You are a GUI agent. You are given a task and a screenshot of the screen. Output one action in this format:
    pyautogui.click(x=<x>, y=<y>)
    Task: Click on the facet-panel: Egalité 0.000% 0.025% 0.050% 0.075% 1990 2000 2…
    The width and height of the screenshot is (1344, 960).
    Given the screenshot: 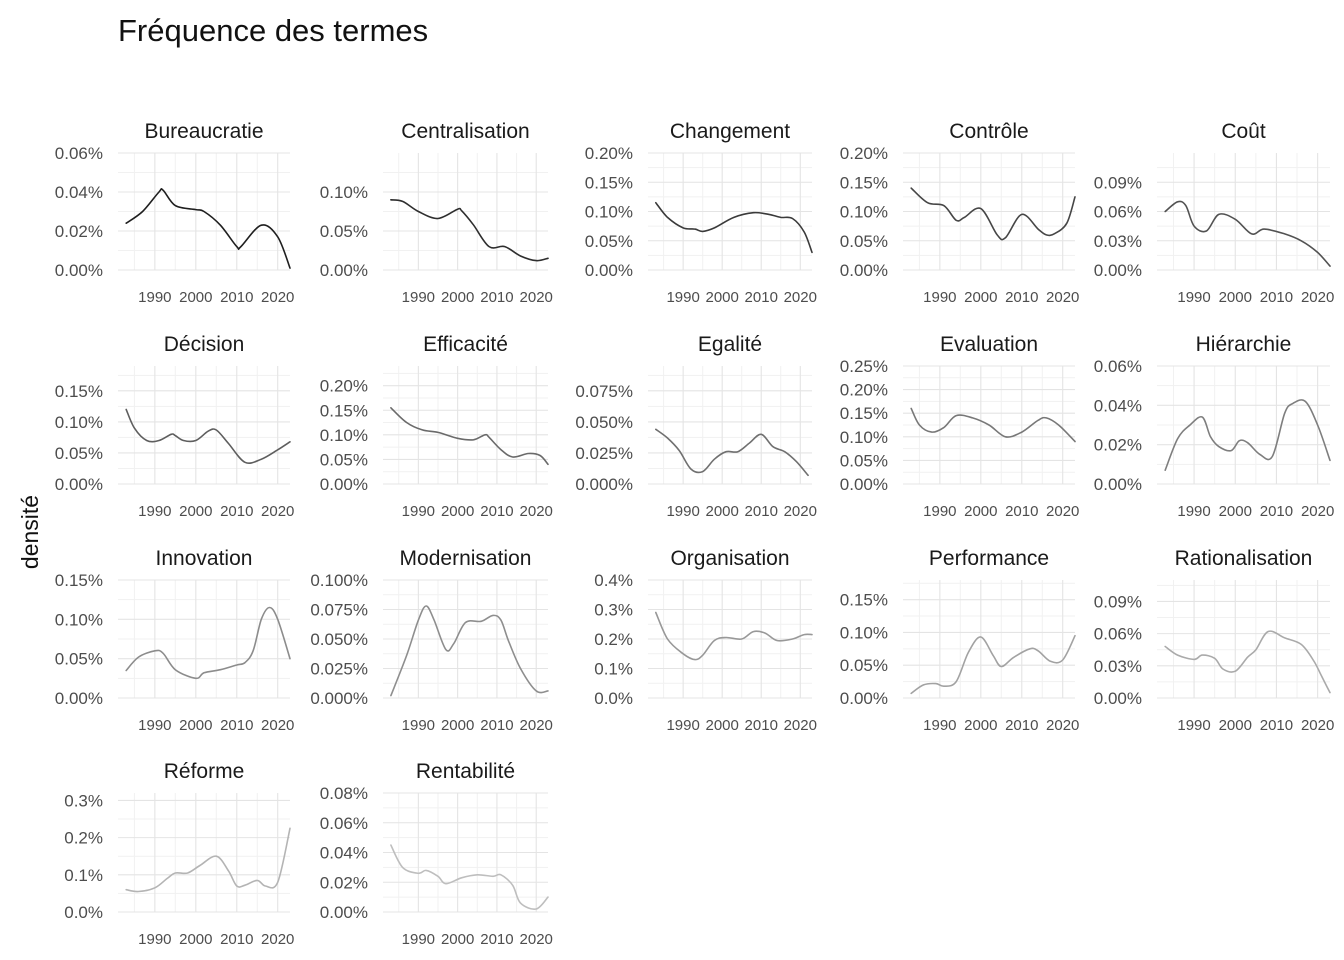 What is the action you would take?
    pyautogui.click(x=696, y=426)
    